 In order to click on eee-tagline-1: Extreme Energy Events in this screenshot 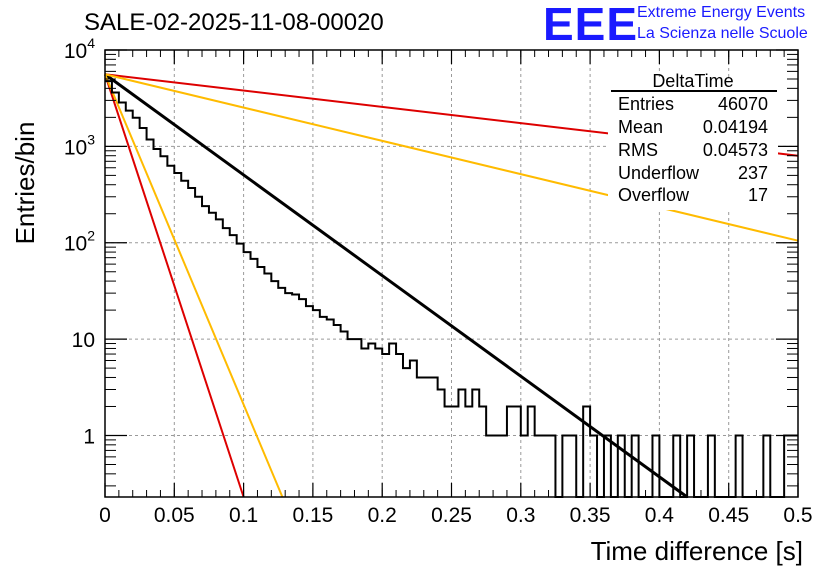, I will do `click(721, 12)`.